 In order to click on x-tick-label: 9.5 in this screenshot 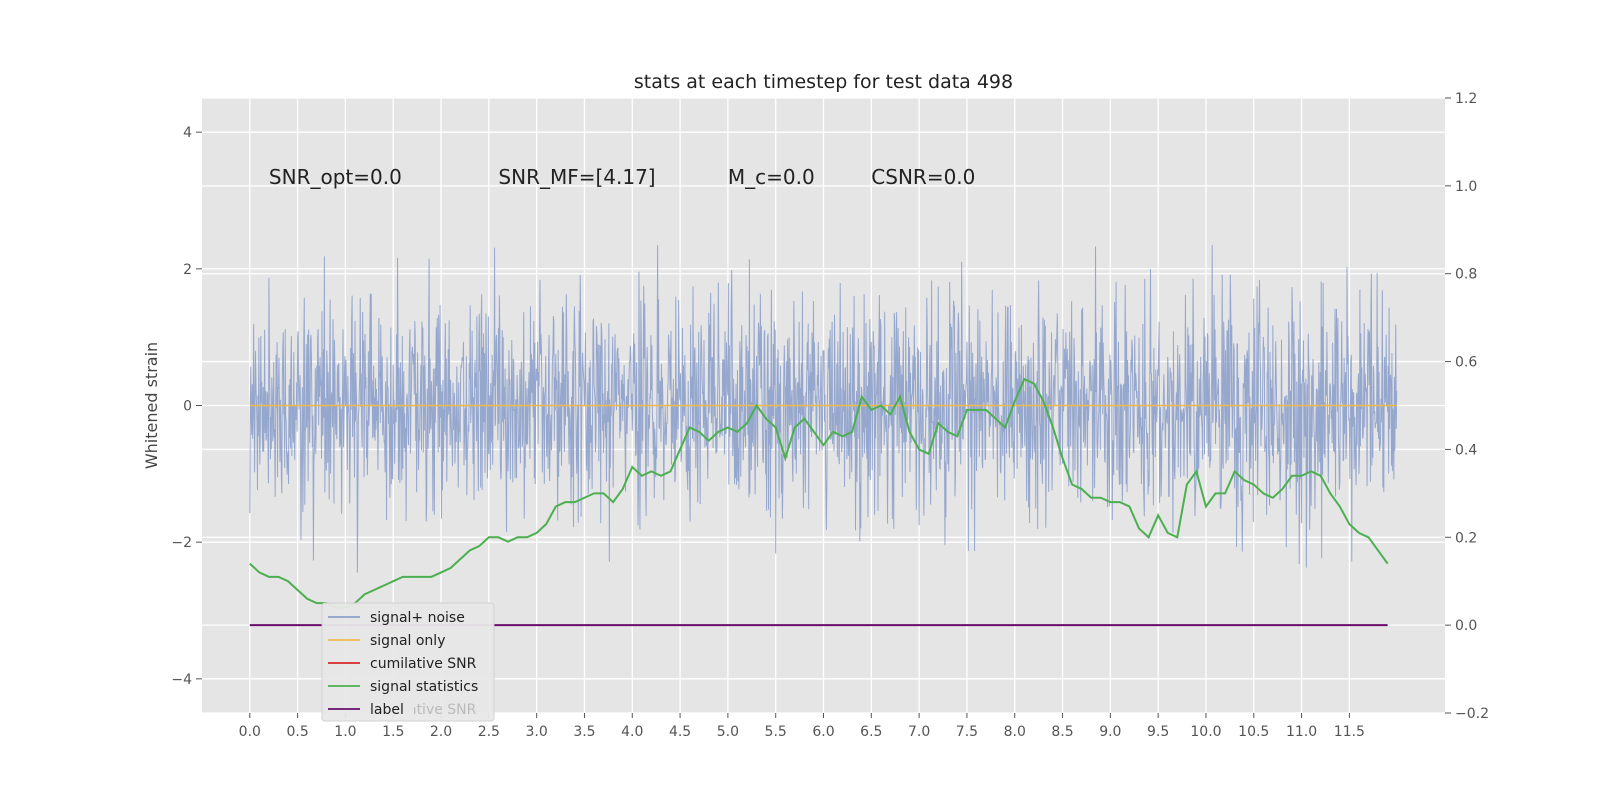, I will do `click(1158, 732)`.